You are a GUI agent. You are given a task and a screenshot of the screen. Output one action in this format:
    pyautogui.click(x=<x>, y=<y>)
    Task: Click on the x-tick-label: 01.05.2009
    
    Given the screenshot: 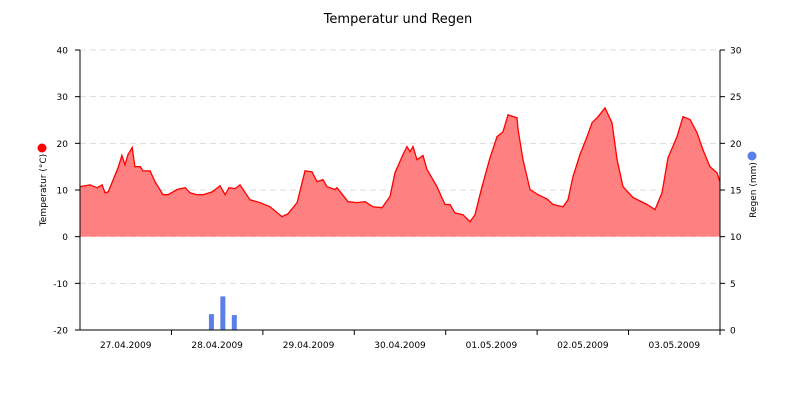 What is the action you would take?
    pyautogui.click(x=492, y=346)
    